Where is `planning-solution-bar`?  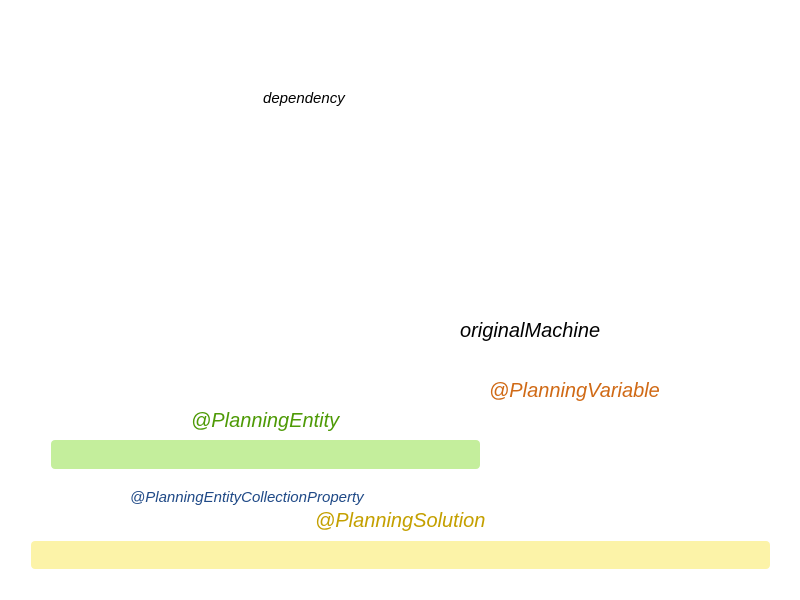 planning-solution-bar is located at coordinates (400, 555).